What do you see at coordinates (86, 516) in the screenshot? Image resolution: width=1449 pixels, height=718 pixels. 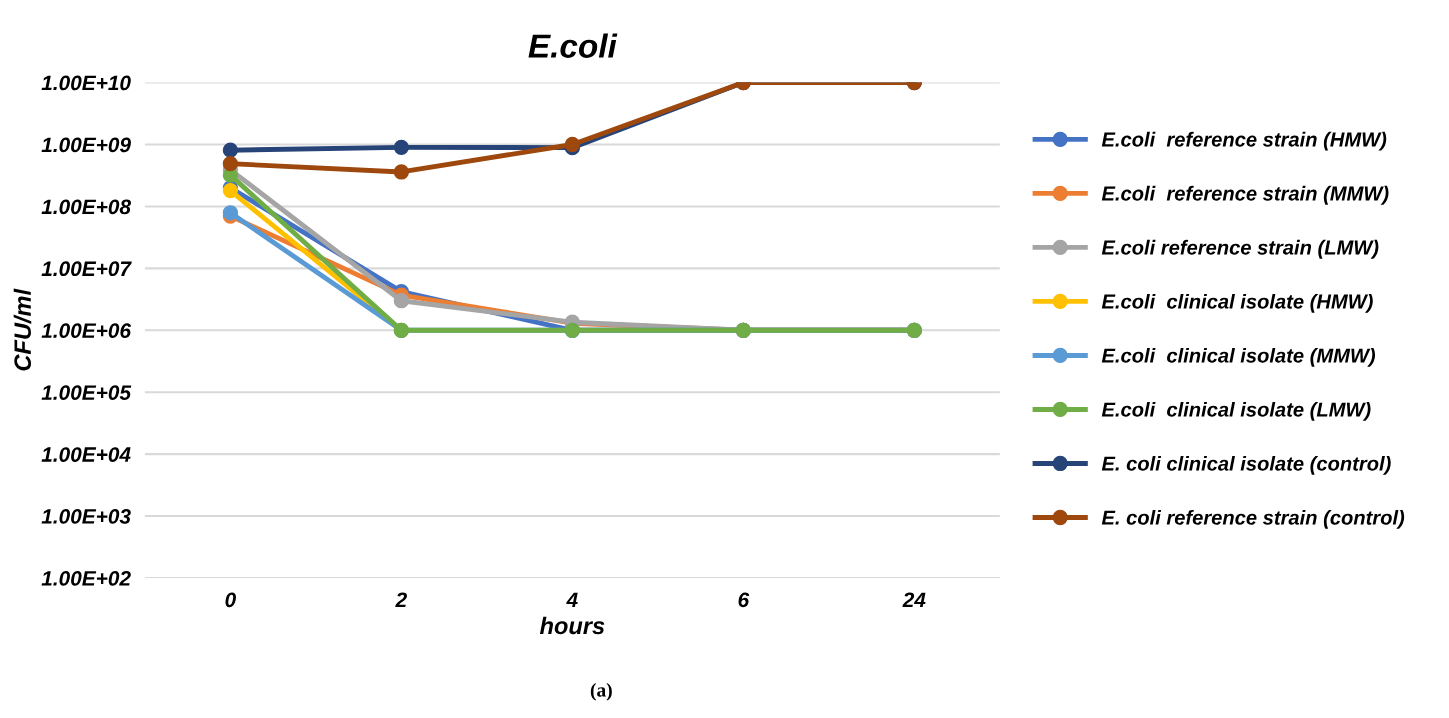 I see `y-tick-label: 1.00E+03` at bounding box center [86, 516].